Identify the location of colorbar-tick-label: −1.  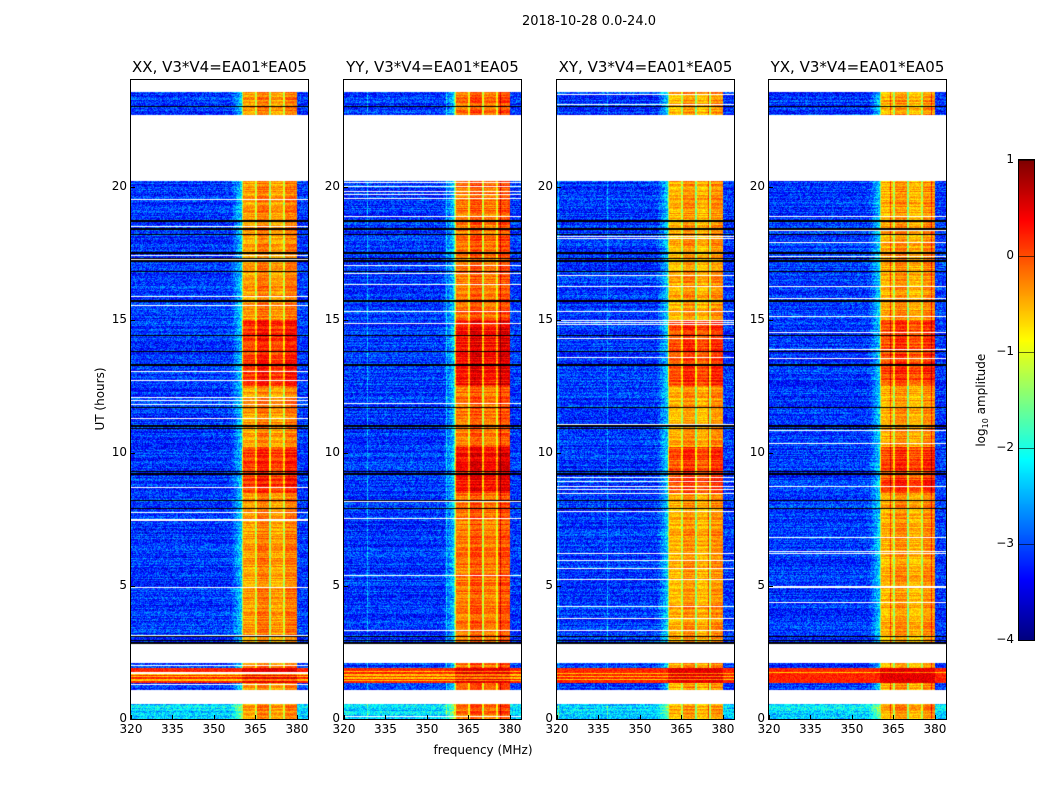
(1005, 351).